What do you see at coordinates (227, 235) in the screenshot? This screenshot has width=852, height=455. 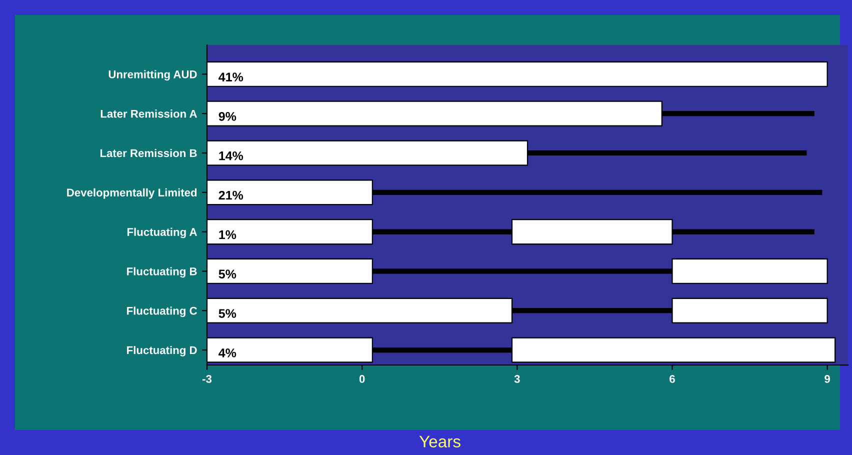 I see `annotation: 1%` at bounding box center [227, 235].